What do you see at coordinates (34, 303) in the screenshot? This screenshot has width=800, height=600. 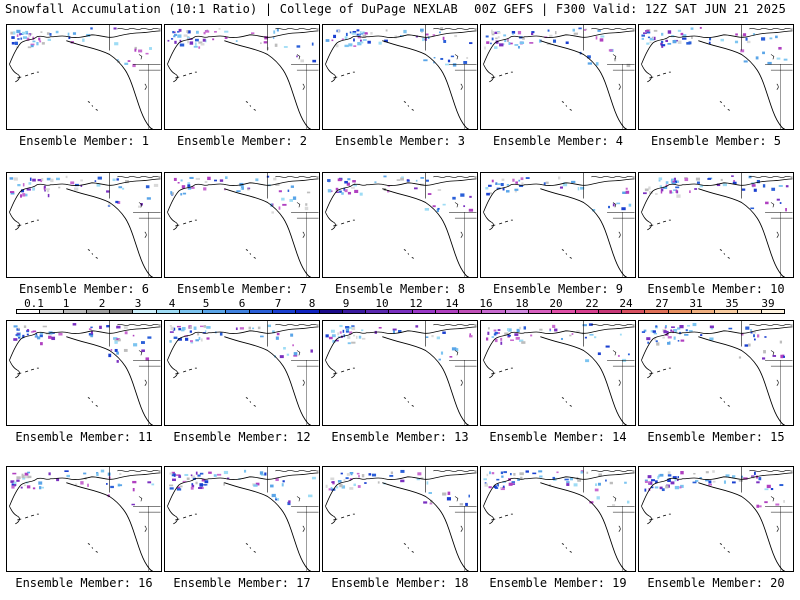 I see `colorbar-label: 0.1` at bounding box center [34, 303].